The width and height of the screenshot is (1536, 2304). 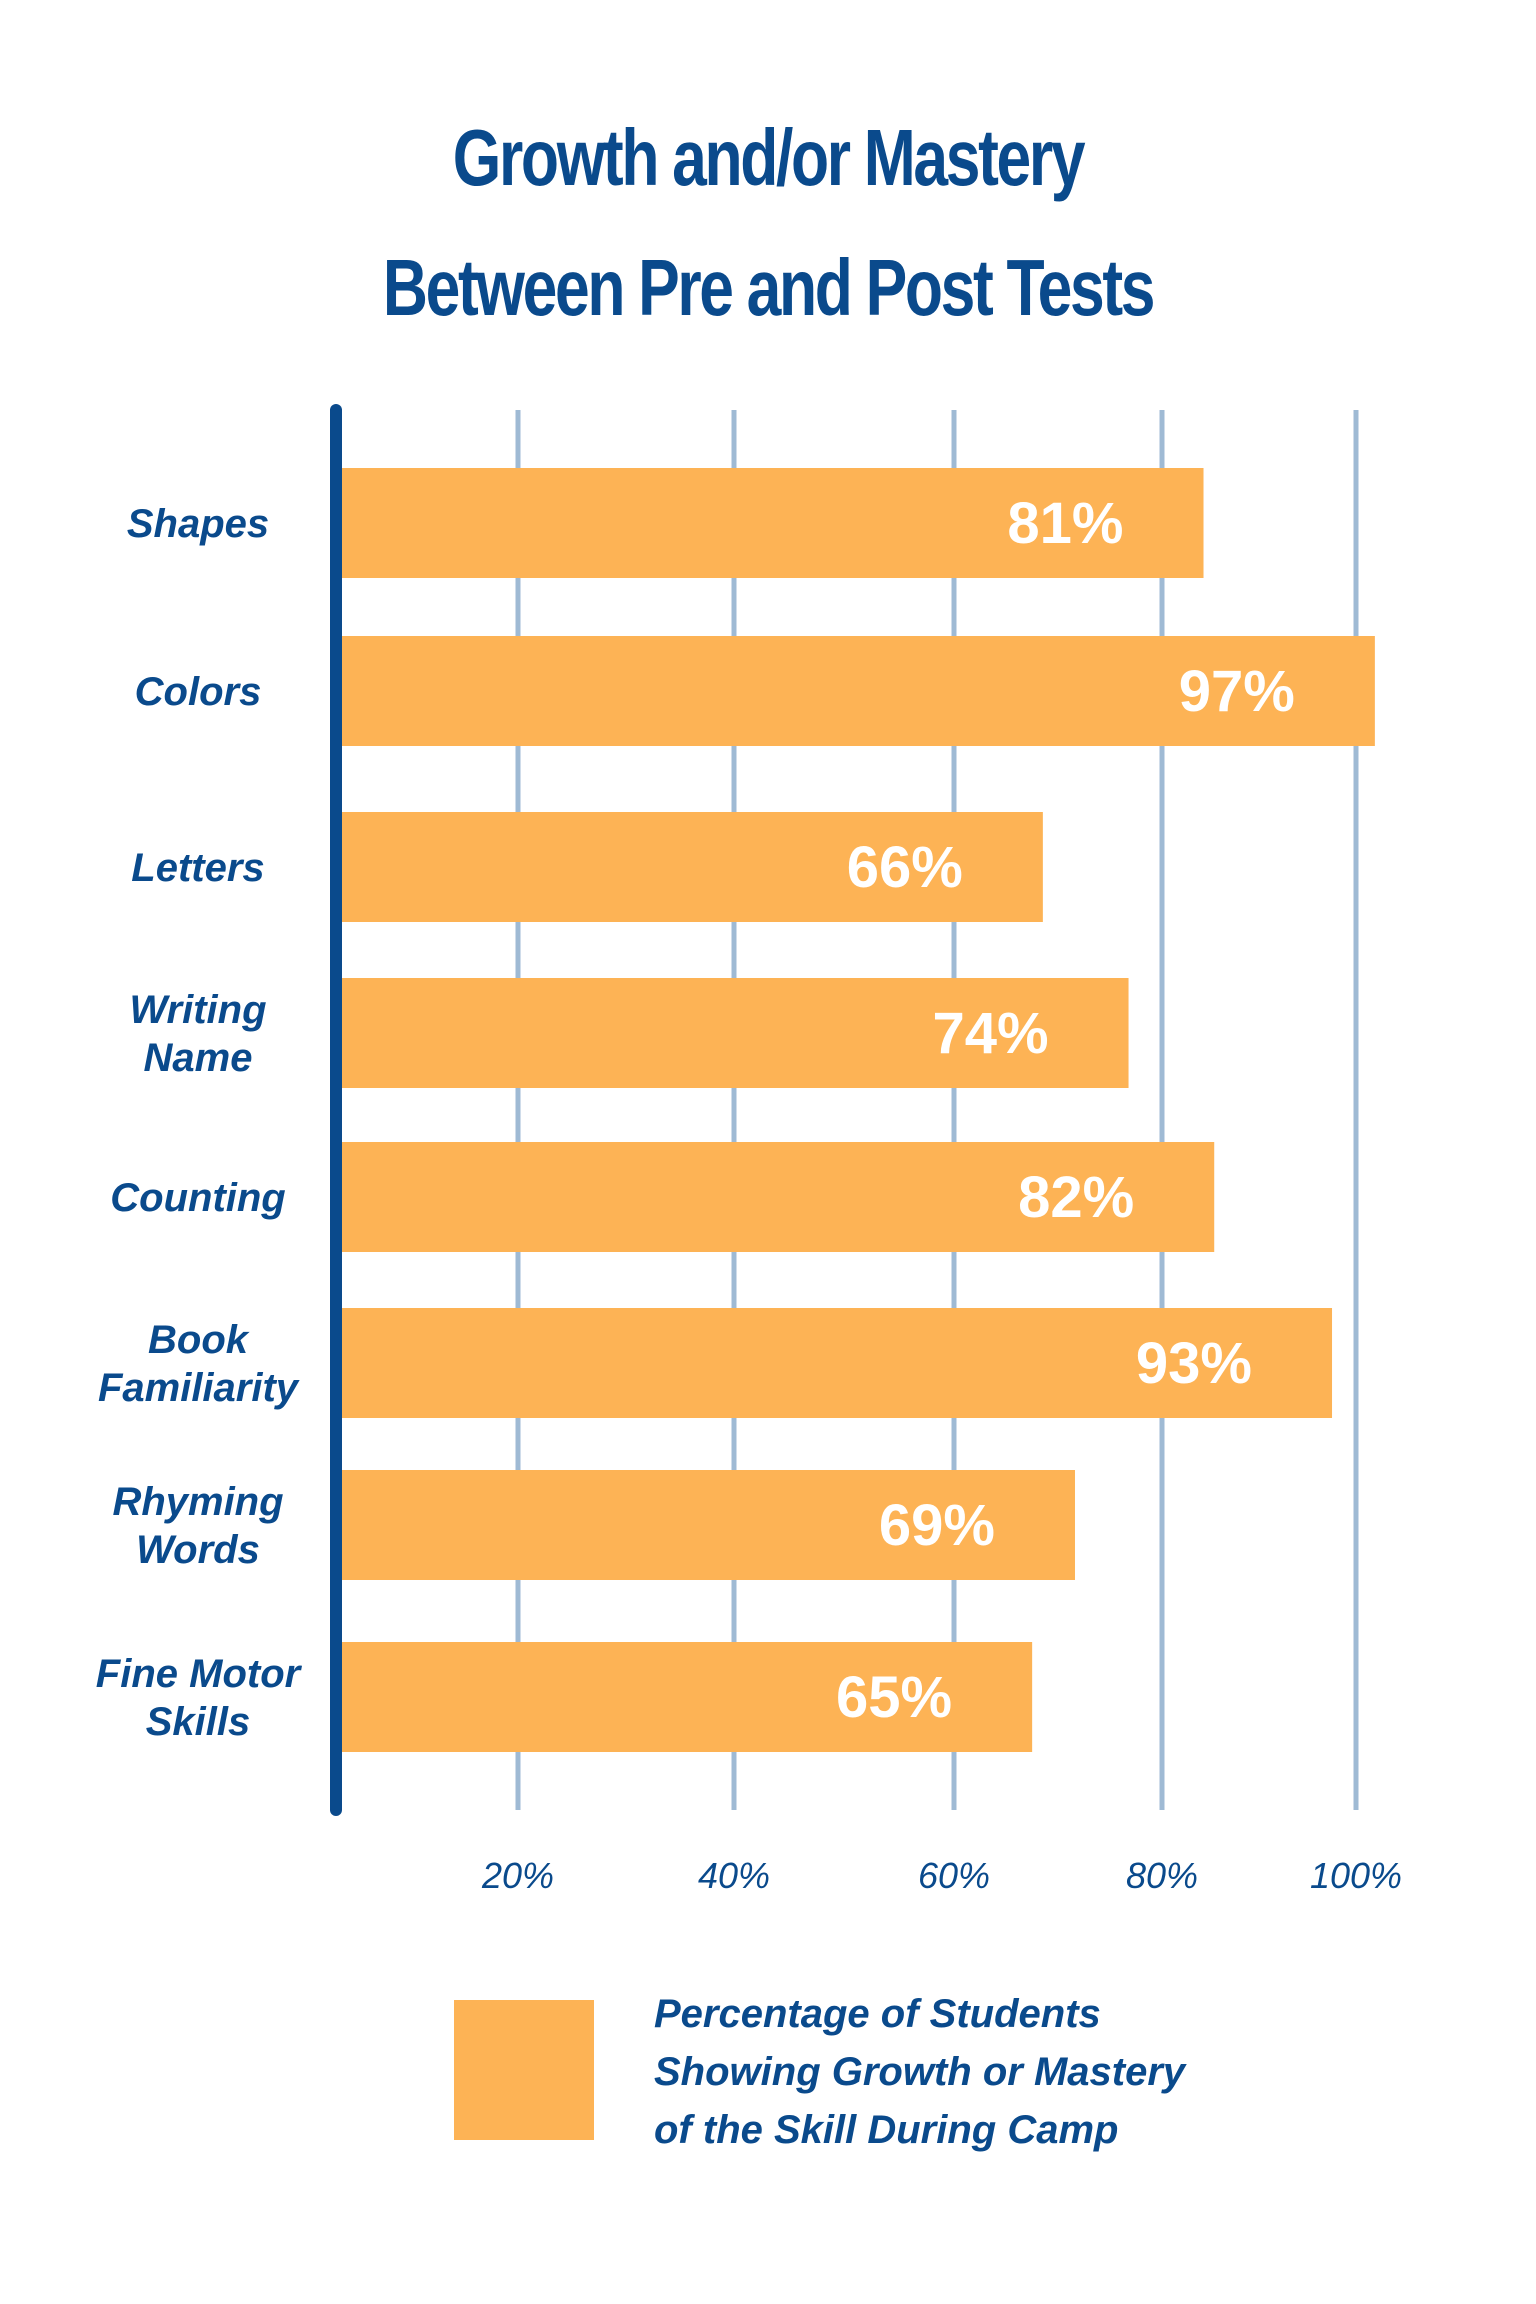 What do you see at coordinates (199, 1340) in the screenshot?
I see `category-label-line: Book` at bounding box center [199, 1340].